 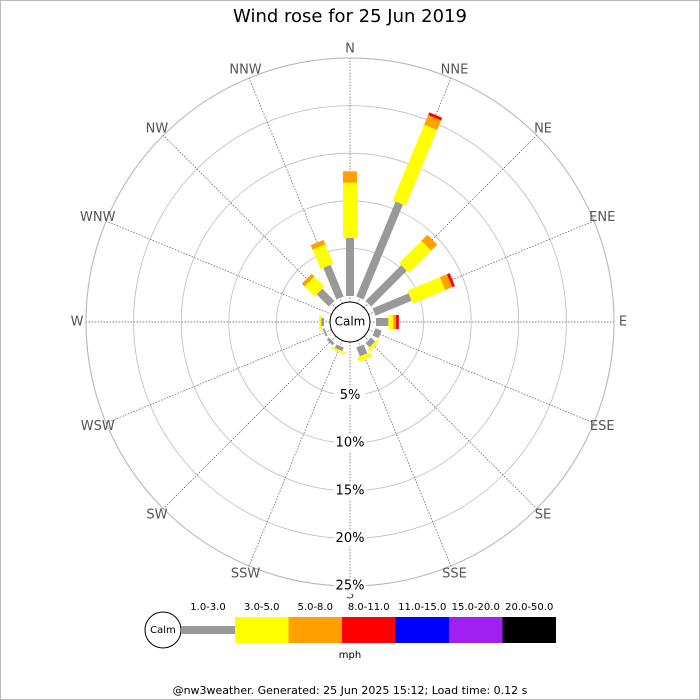 What do you see at coordinates (207, 607) in the screenshot?
I see `legend-label: 1.0-3.0` at bounding box center [207, 607].